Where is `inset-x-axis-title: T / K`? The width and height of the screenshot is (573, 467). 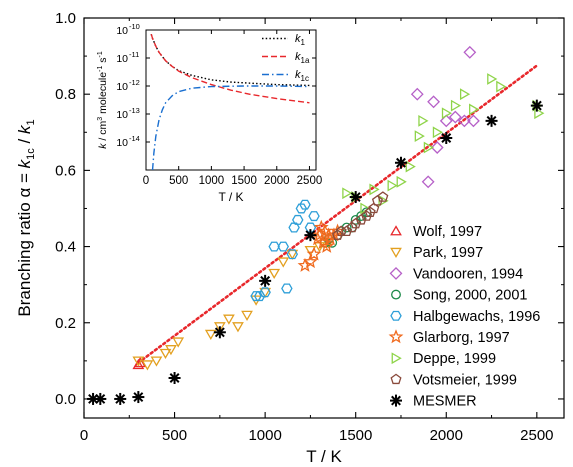
inset-x-axis-title: T / K is located at coordinates (230, 197).